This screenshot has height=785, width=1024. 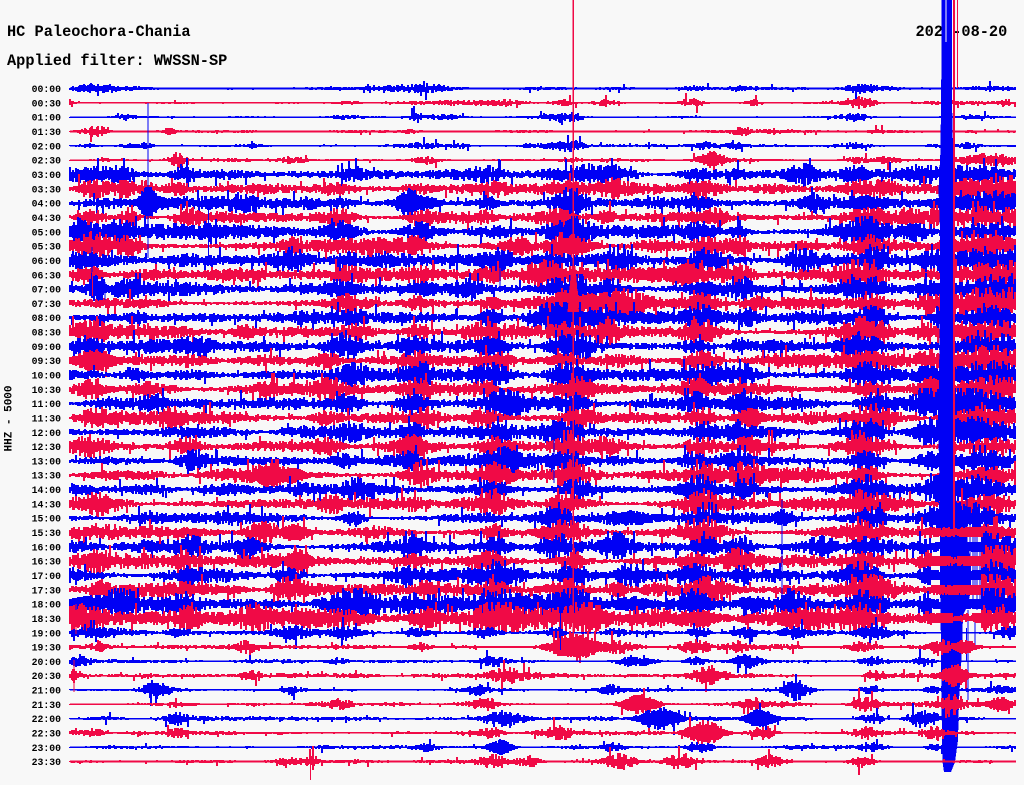 I want to click on svg-text: 08:00, so click(x=47, y=318).